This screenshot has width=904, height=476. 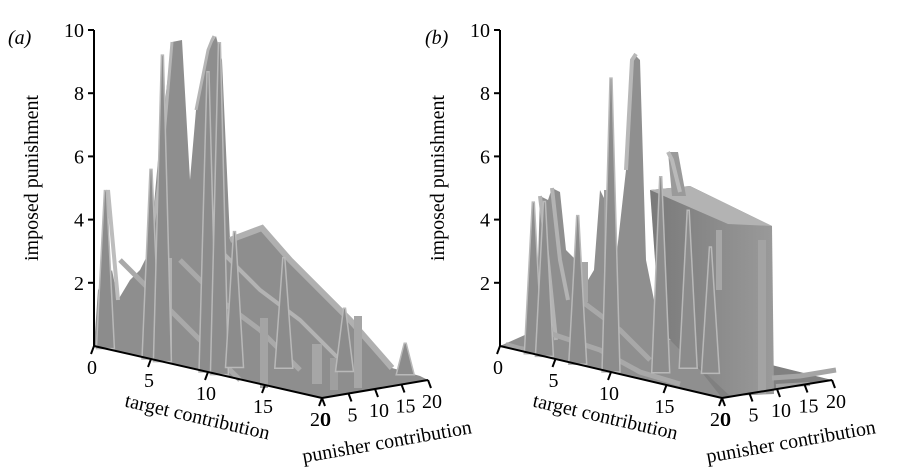 I want to click on panel-b-x-tick-label-0: 0, so click(x=498, y=368).